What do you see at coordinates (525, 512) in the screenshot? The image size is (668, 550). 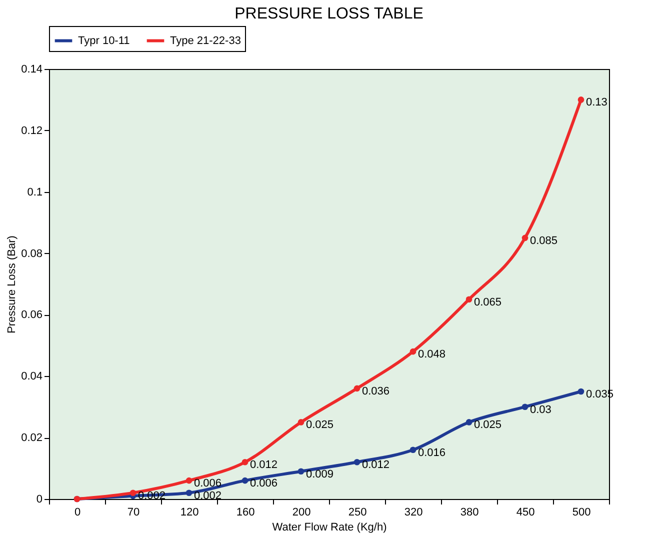 I see `x-tick-label: 450` at bounding box center [525, 512].